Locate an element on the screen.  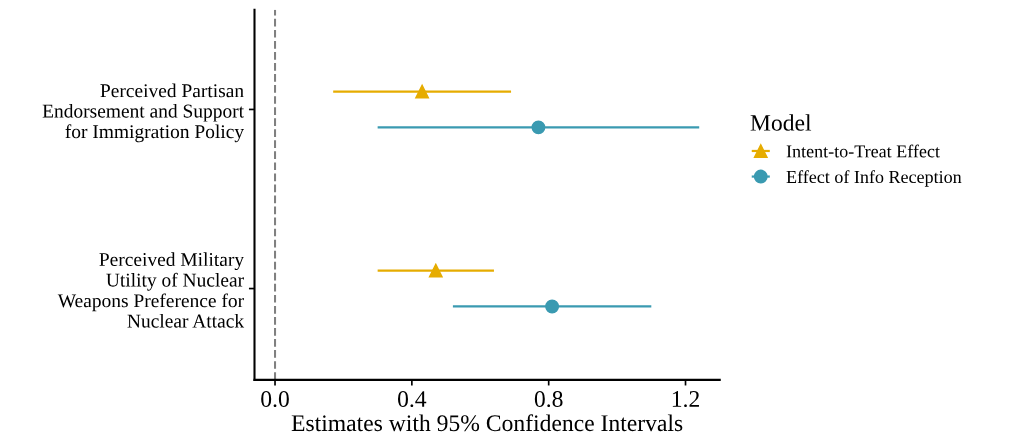
legend-label: Effect of Info Reception is located at coordinates (874, 178).